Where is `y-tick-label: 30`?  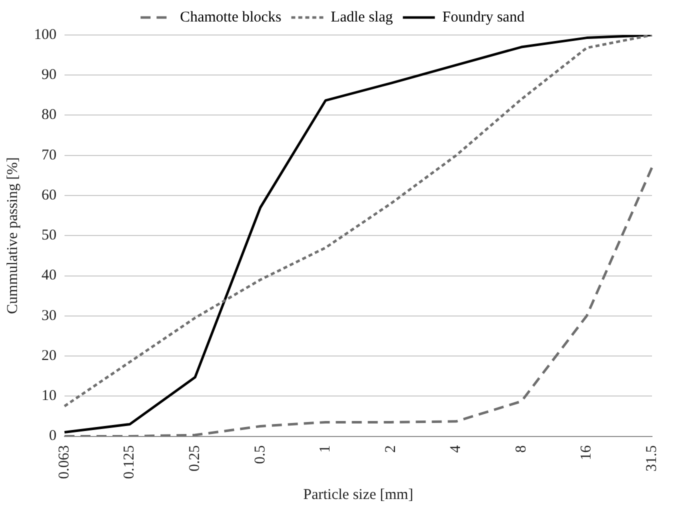 y-tick-label: 30 is located at coordinates (49, 316).